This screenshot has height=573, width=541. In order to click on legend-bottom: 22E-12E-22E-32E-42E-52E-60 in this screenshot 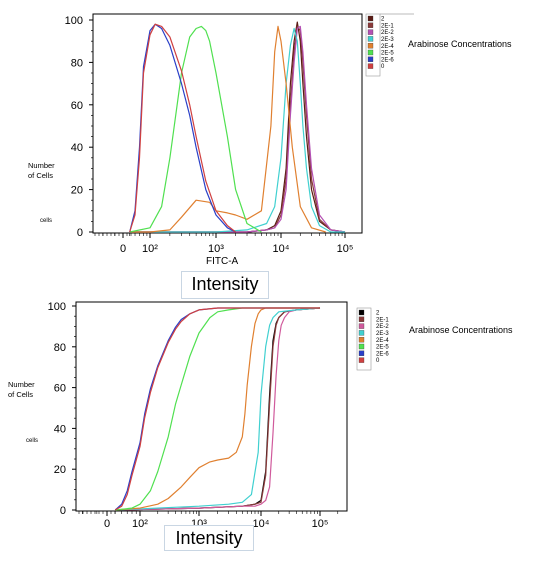, I will do `click(373, 336)`.